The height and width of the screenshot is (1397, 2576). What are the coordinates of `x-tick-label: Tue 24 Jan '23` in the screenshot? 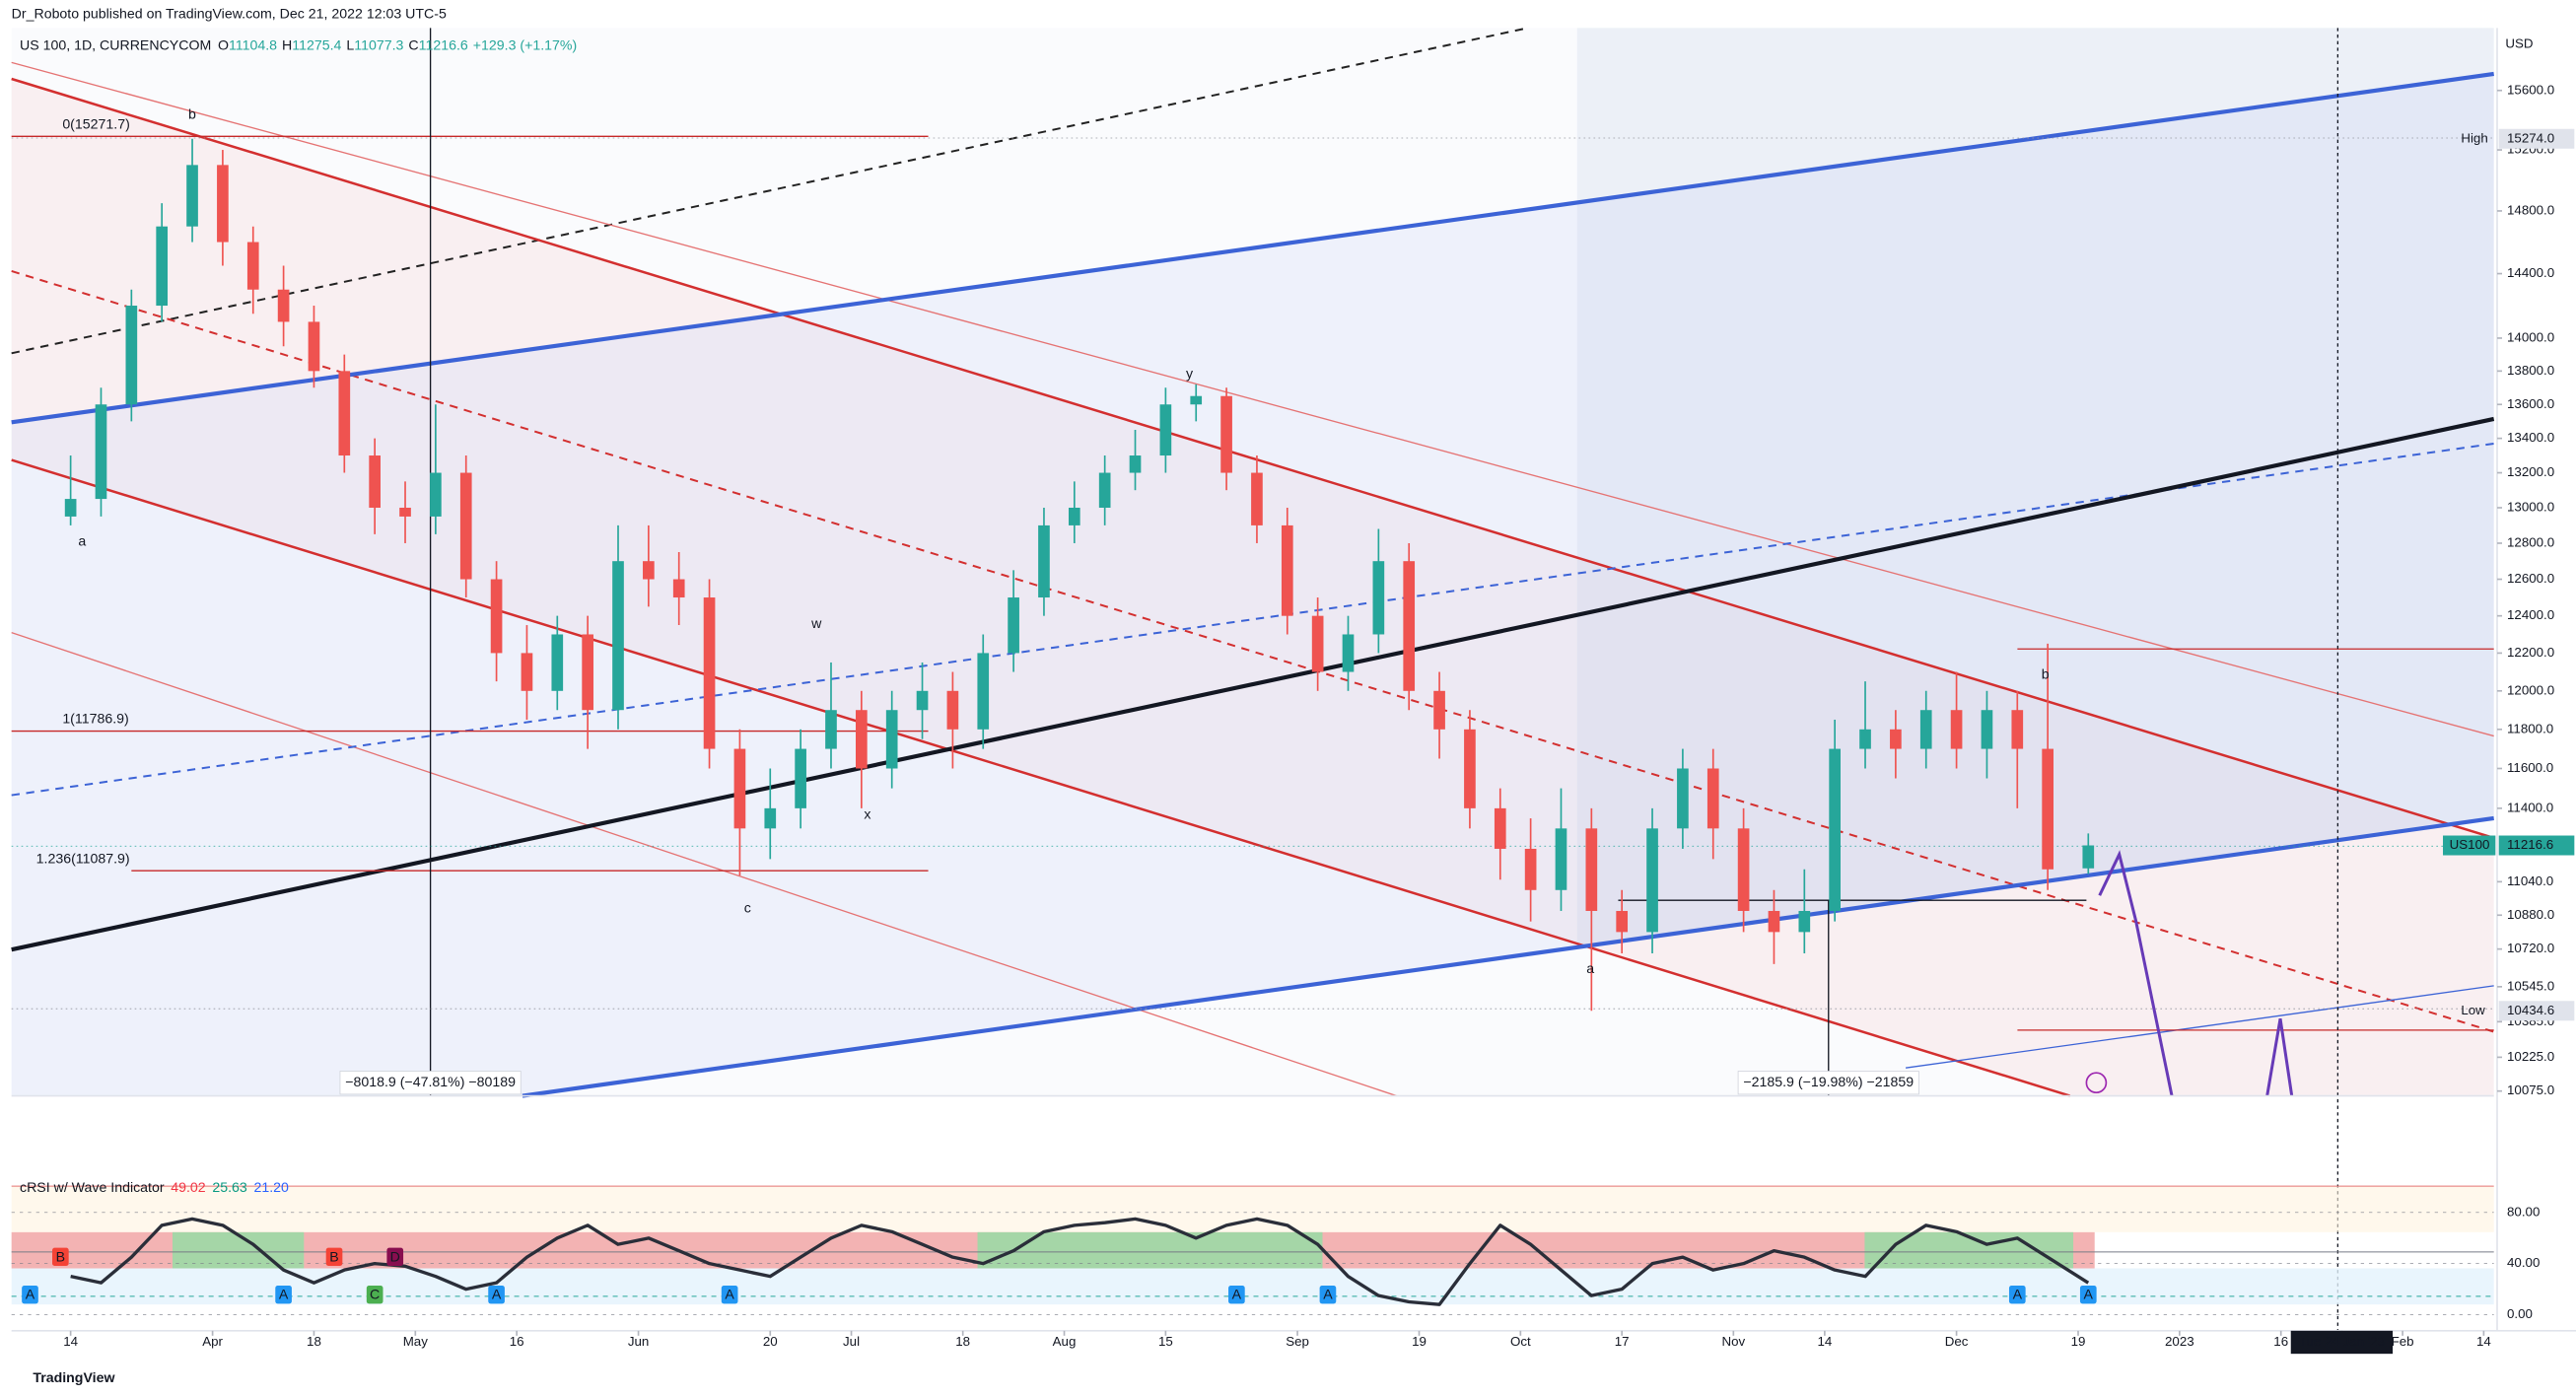 It's located at (2342, 1341).